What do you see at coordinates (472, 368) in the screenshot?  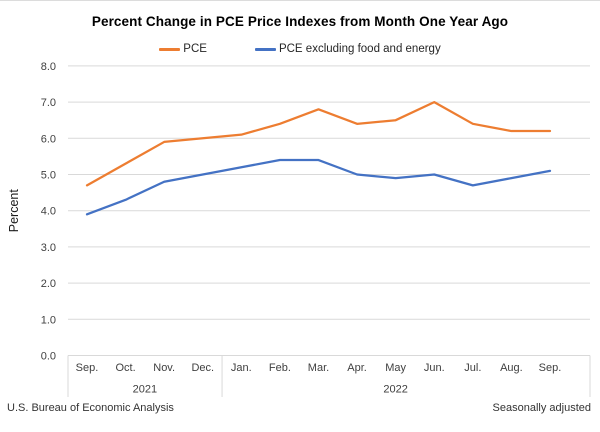 I see `x-tick-label: Jul.` at bounding box center [472, 368].